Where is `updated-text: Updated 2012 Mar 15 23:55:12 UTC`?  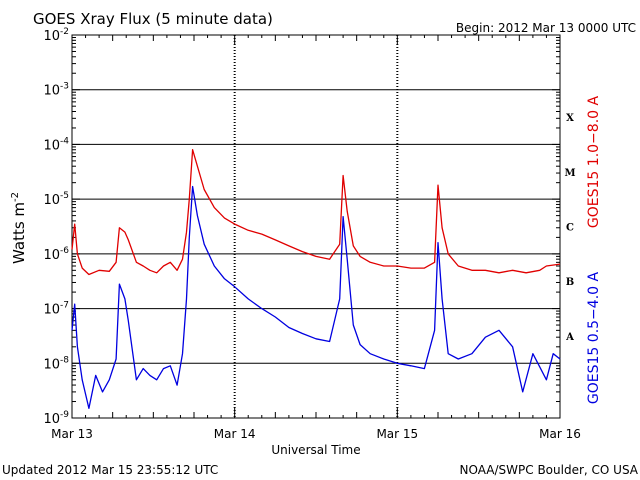 updated-text: Updated 2012 Mar 15 23:55:12 UTC is located at coordinates (110, 470).